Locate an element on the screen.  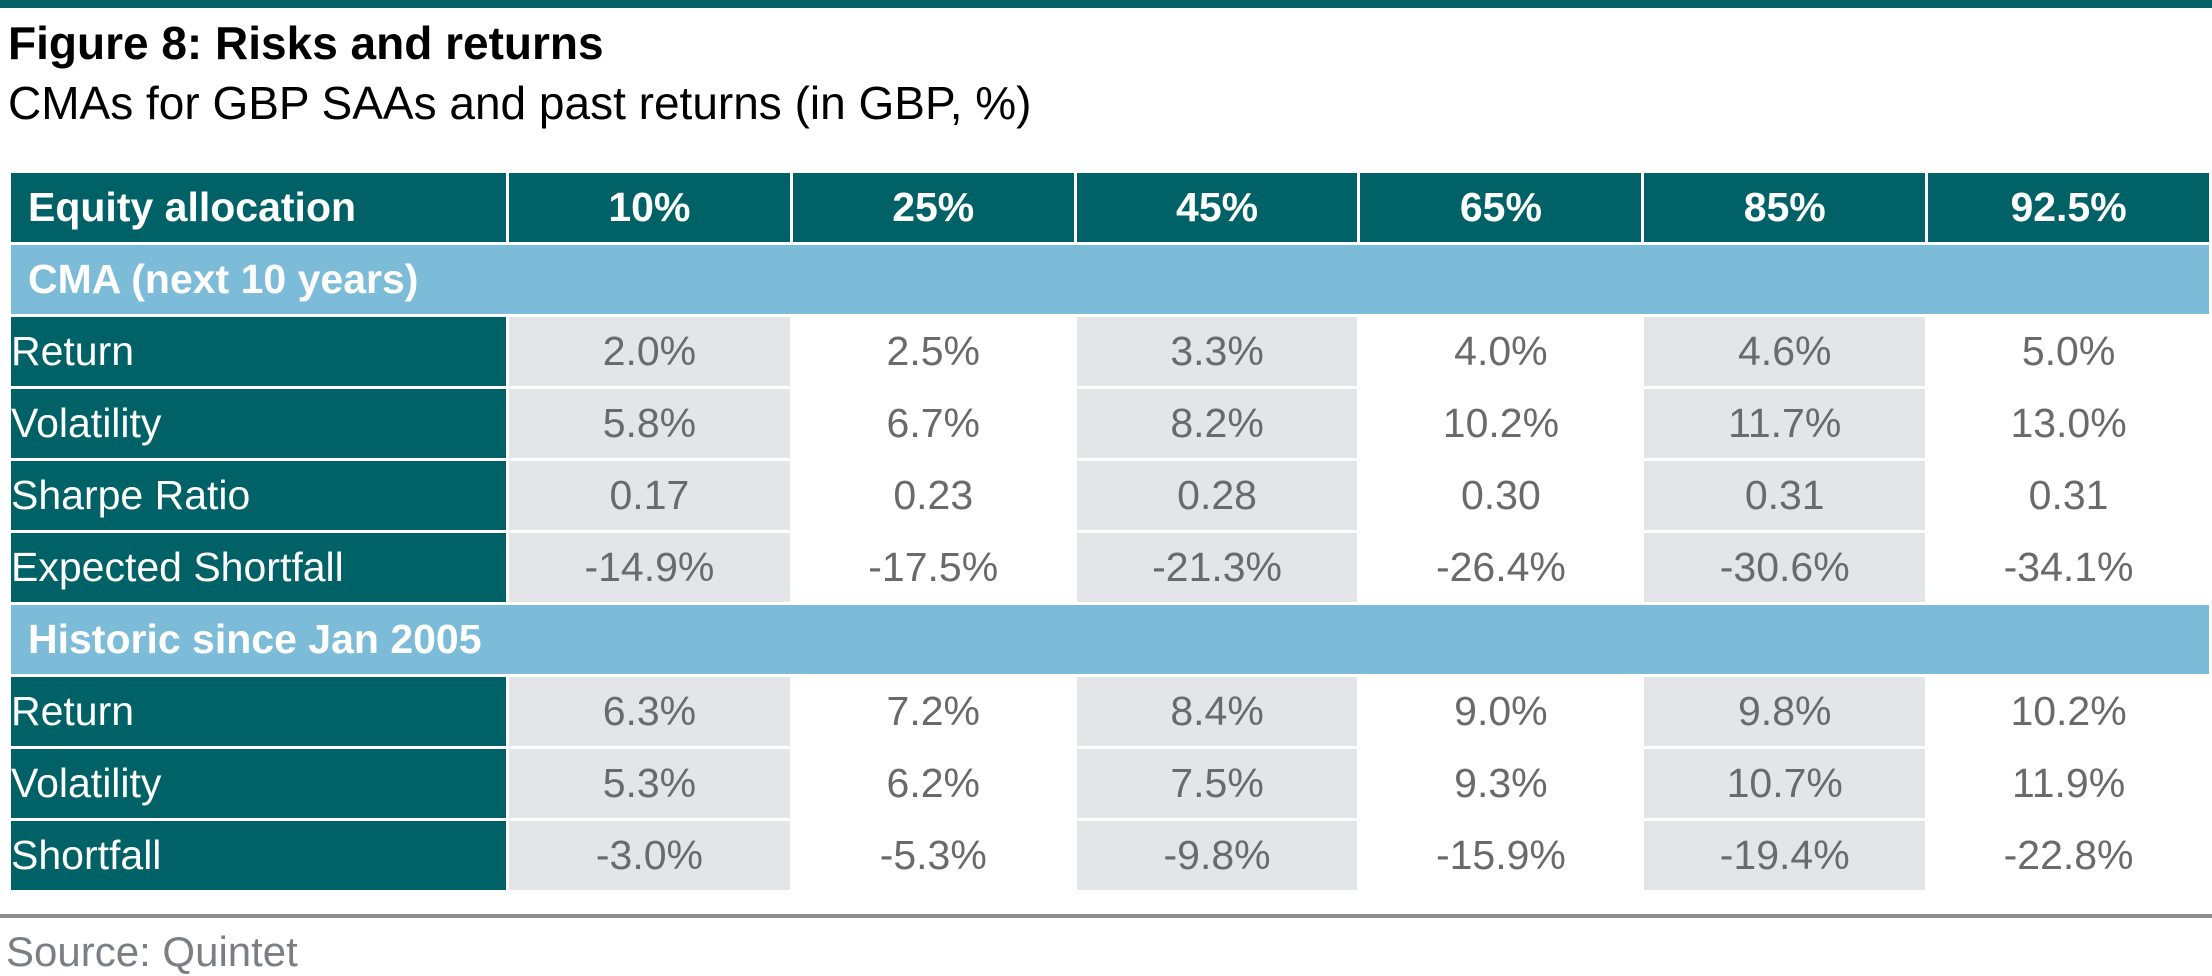
value-cell: 2.0% is located at coordinates (649, 351).